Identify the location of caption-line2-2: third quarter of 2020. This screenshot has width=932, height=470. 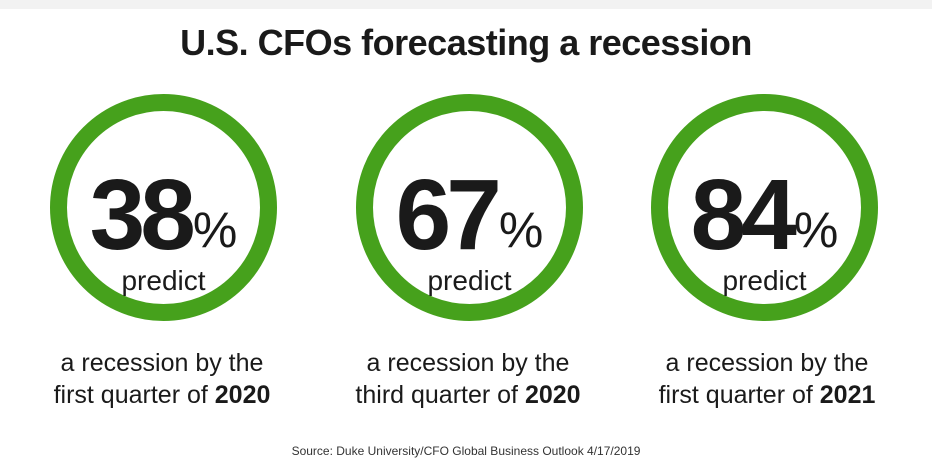
(468, 395).